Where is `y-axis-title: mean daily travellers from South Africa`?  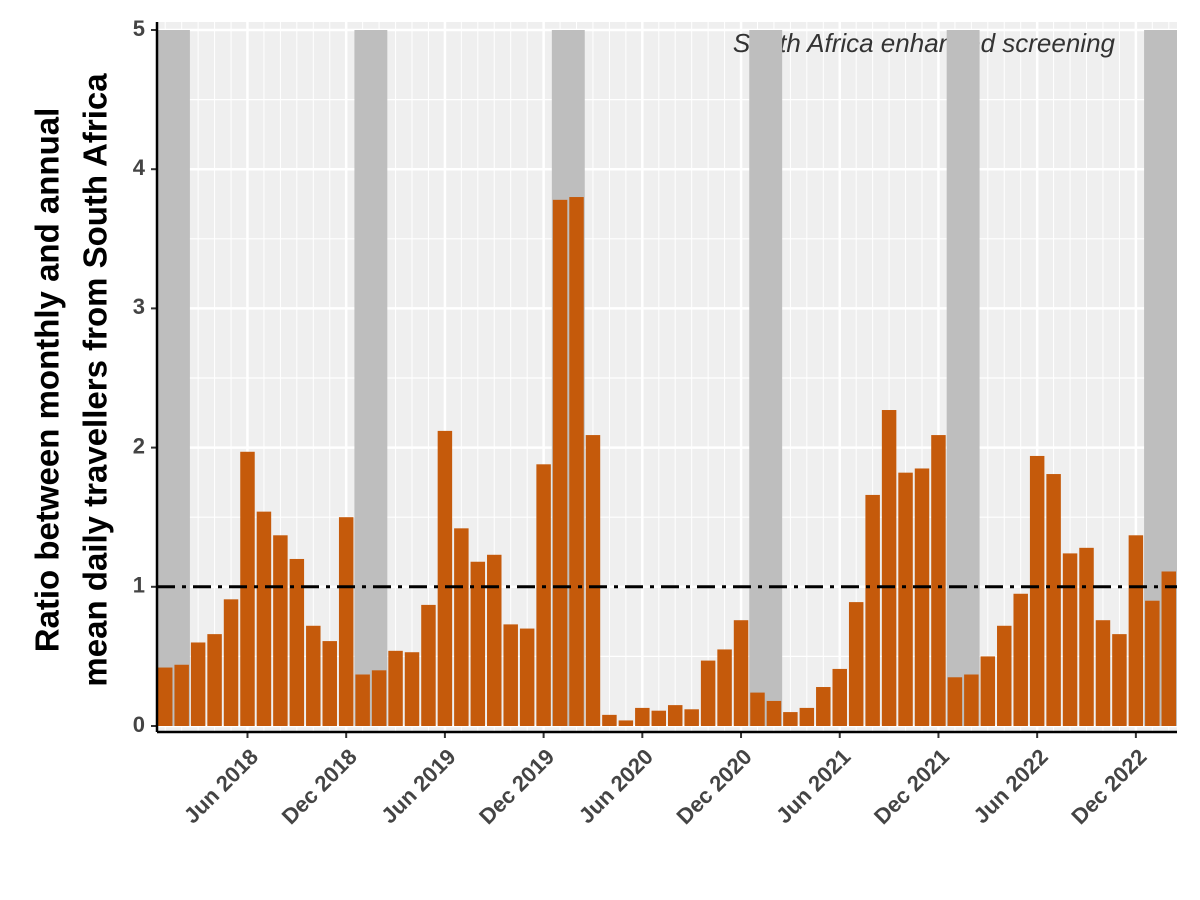
y-axis-title: mean daily travellers from South Africa is located at coordinates (95, 380).